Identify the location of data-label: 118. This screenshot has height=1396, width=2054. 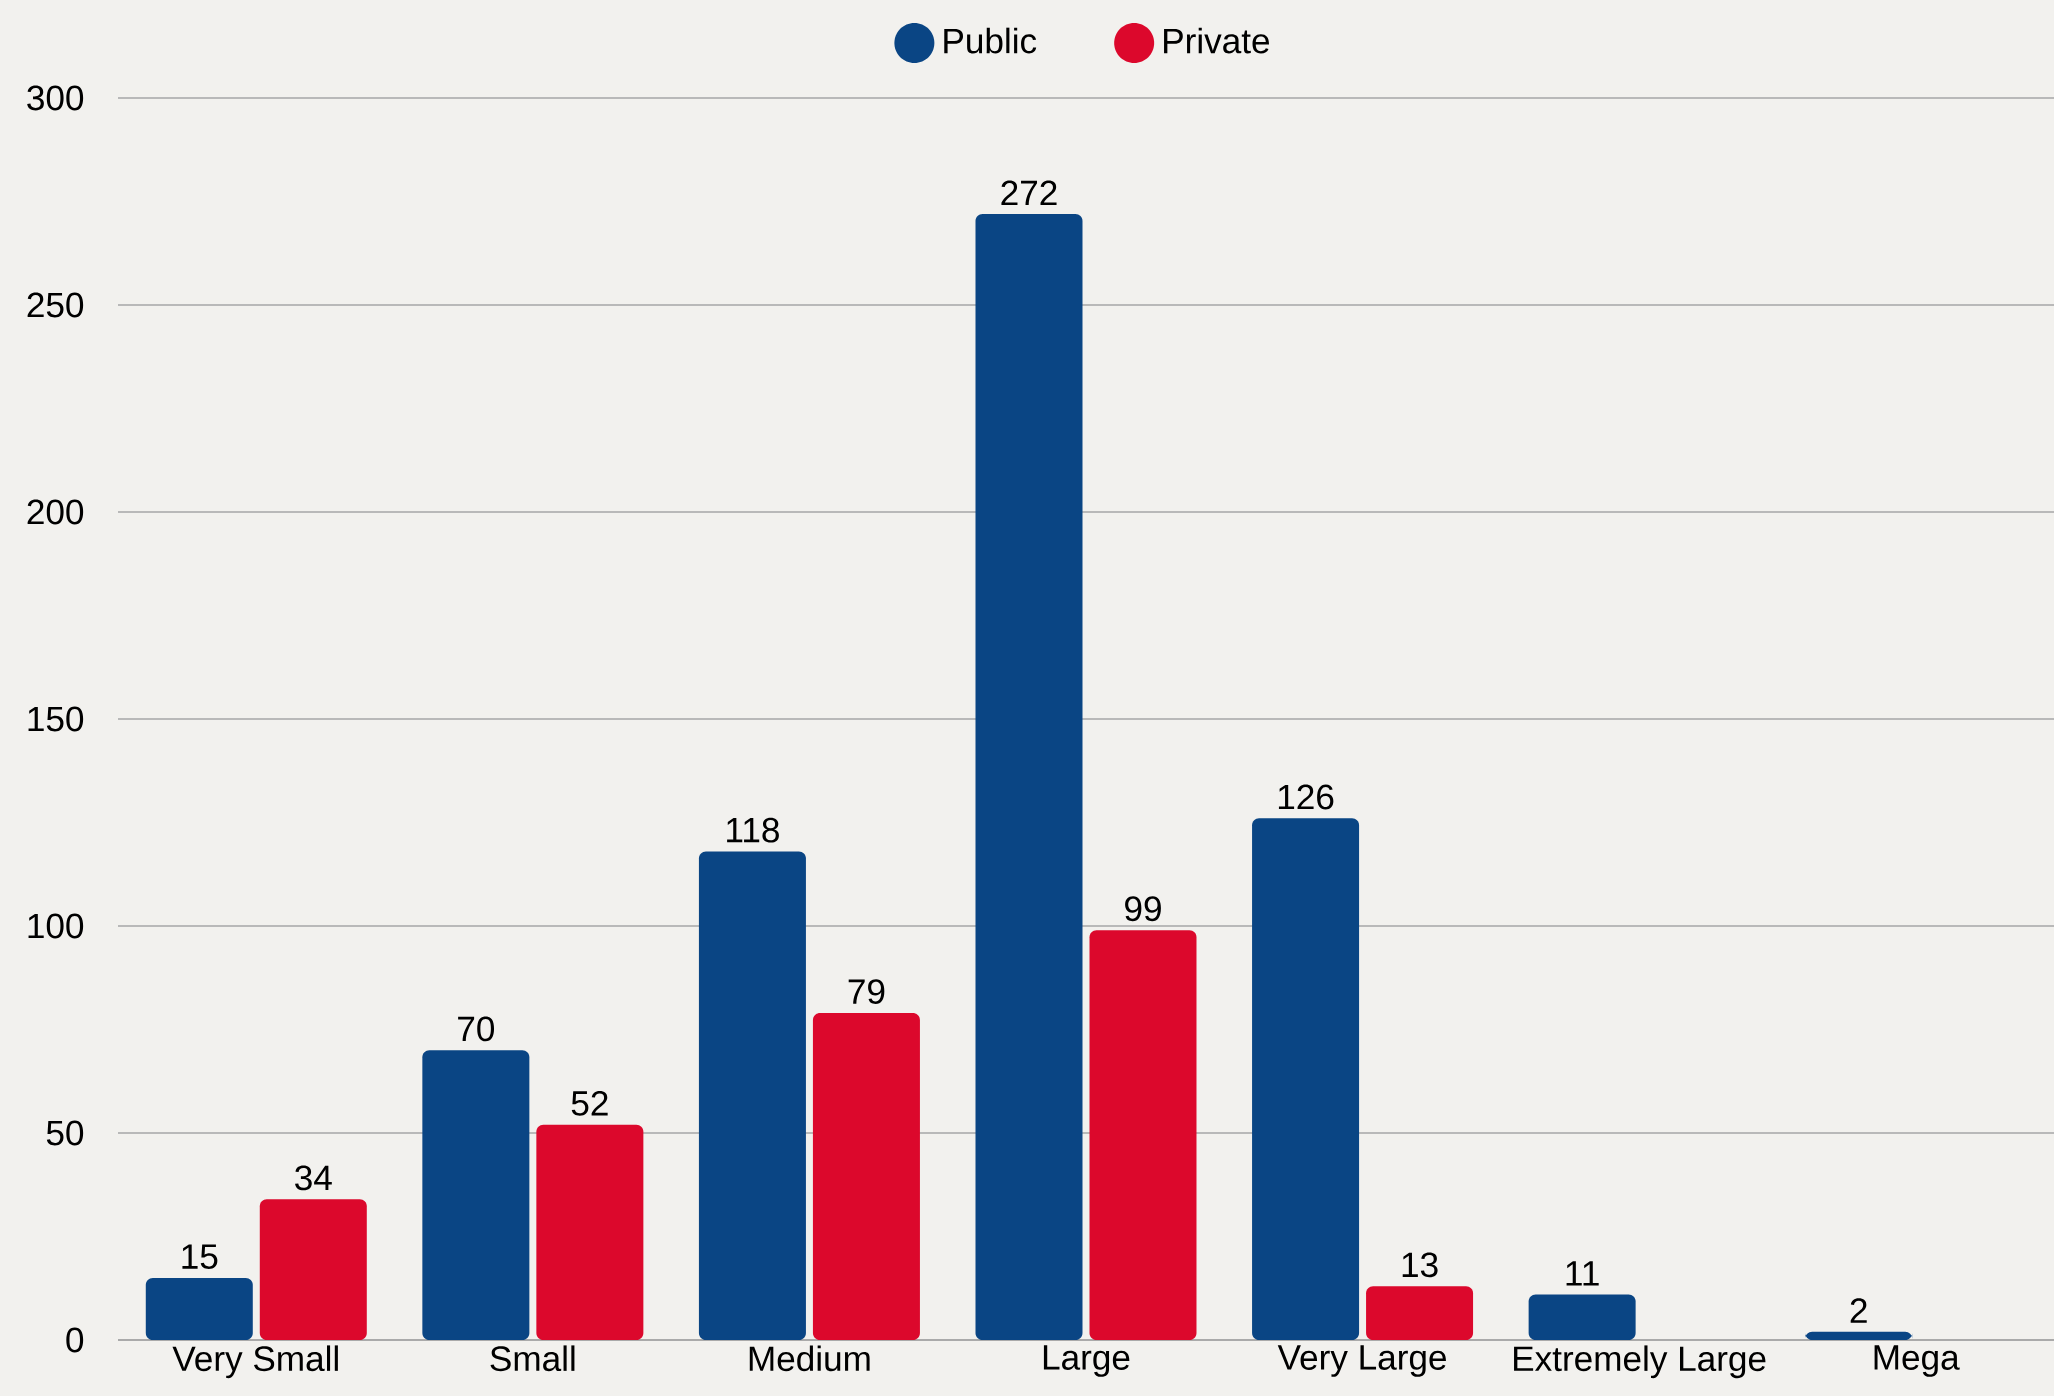
(753, 830).